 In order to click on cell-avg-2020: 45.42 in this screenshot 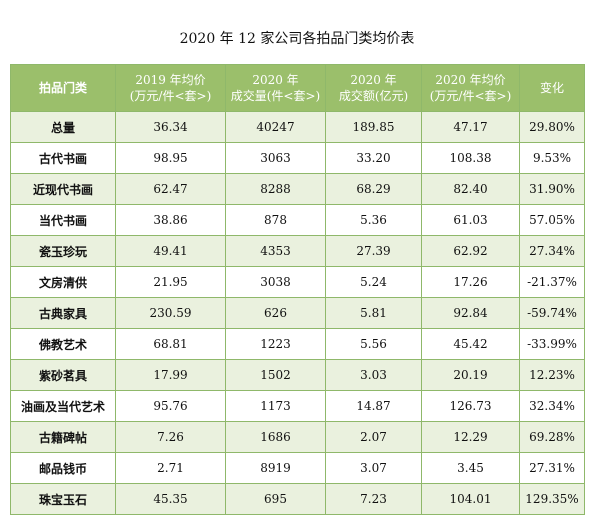, I will do `click(470, 344)`.